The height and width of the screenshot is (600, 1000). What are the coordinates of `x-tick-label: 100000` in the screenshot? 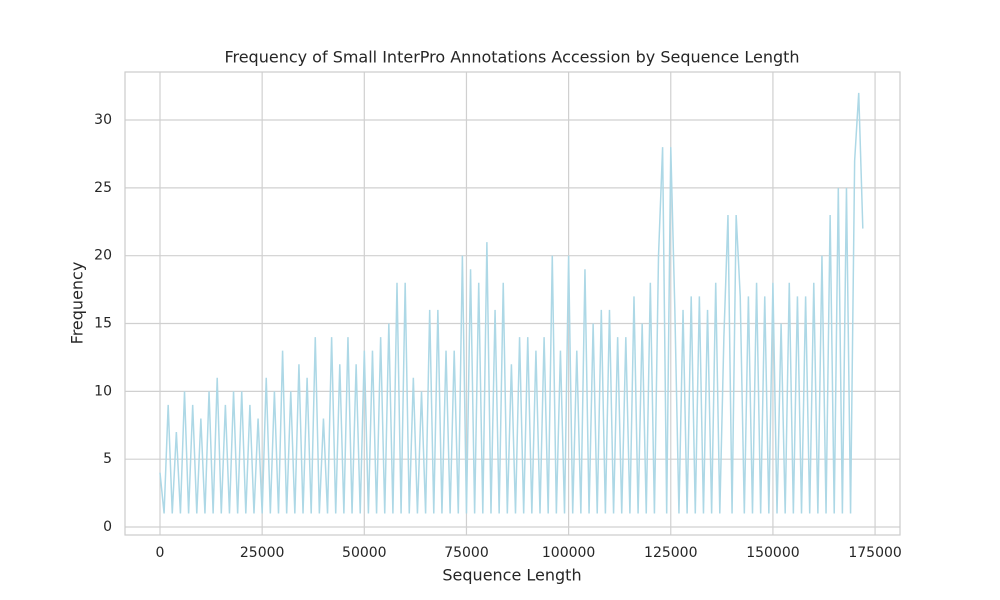 It's located at (568, 553).